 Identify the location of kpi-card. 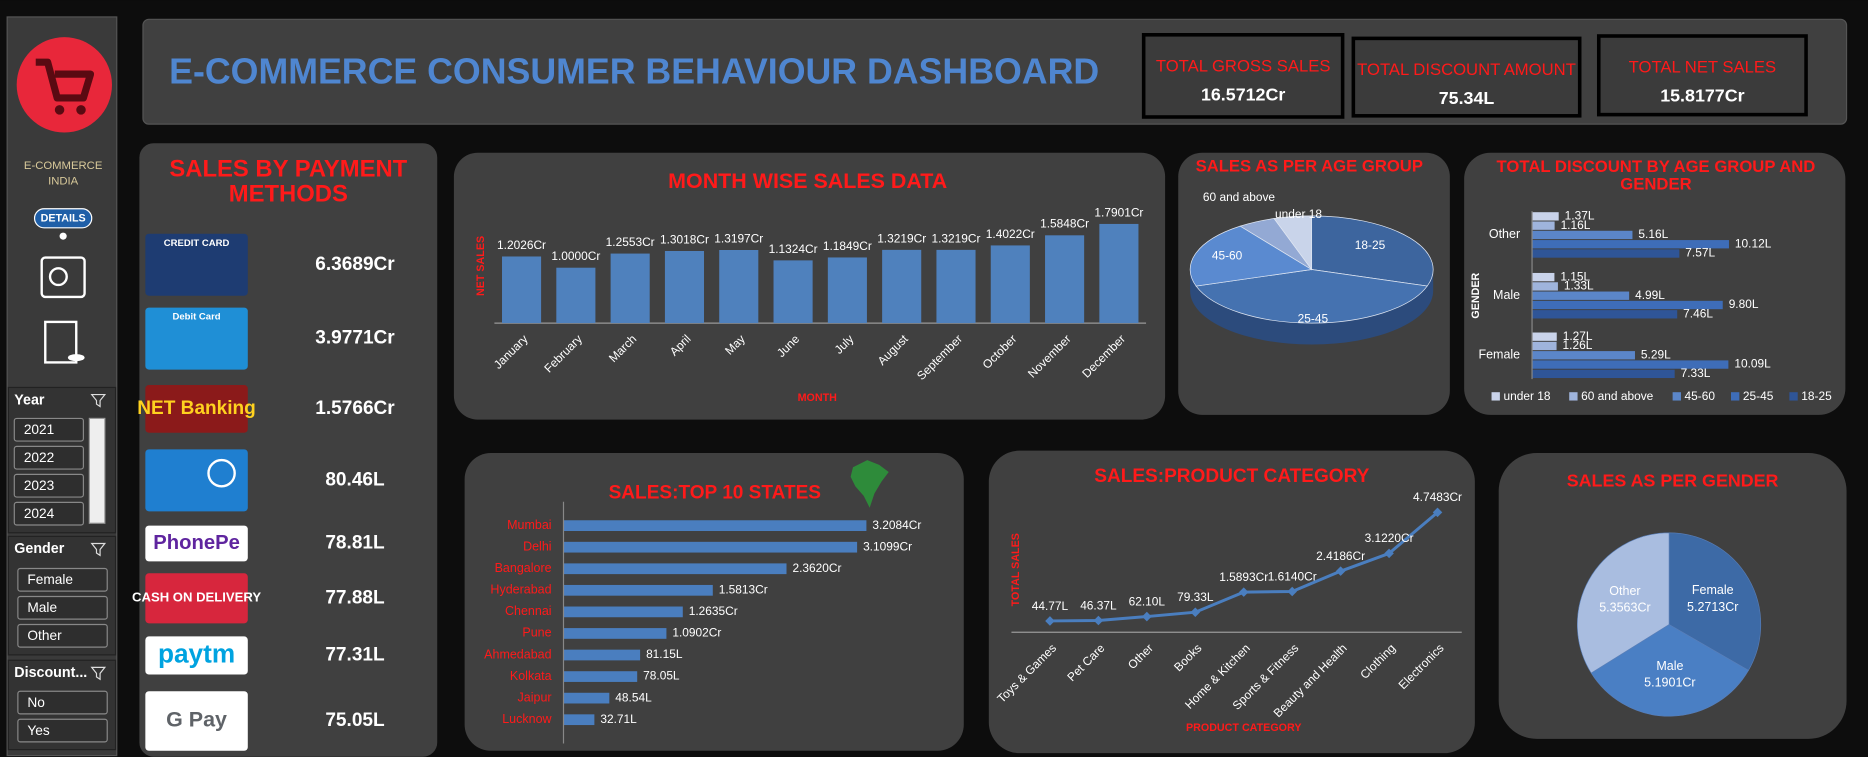
(1243, 76).